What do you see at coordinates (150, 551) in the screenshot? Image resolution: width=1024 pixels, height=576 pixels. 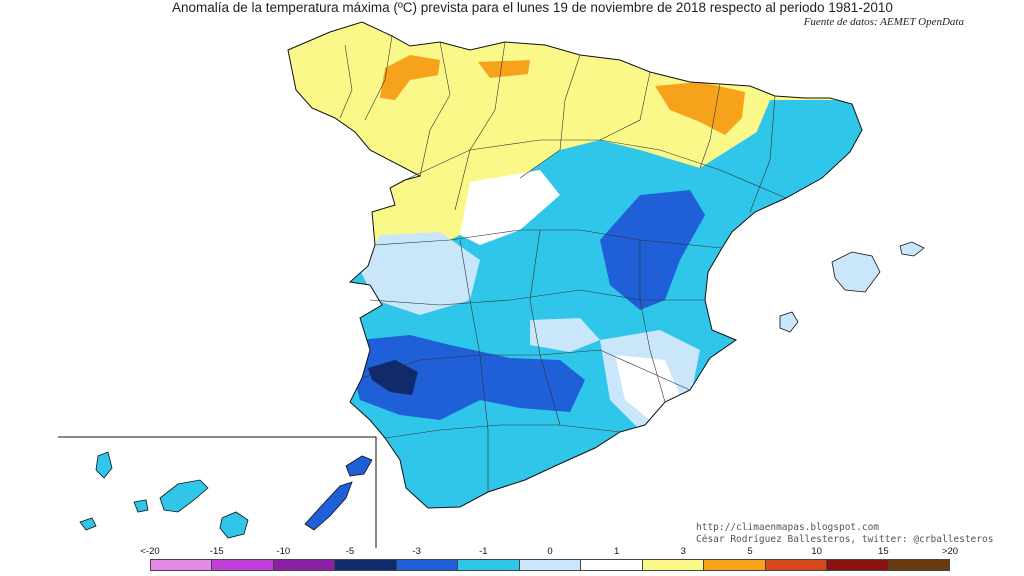 I see `legend-label: <-20` at bounding box center [150, 551].